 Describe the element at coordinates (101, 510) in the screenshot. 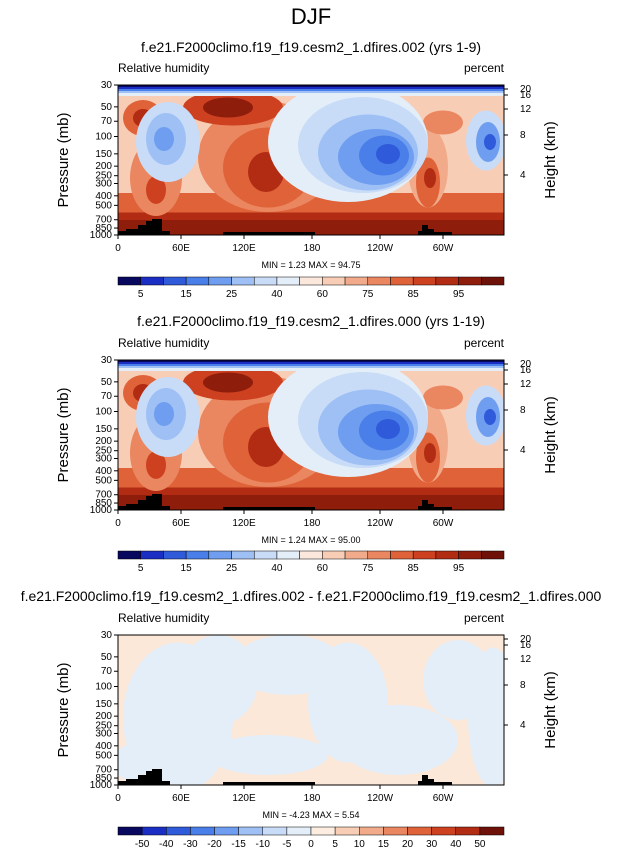

I see `y-tick-label: 1000` at that location.